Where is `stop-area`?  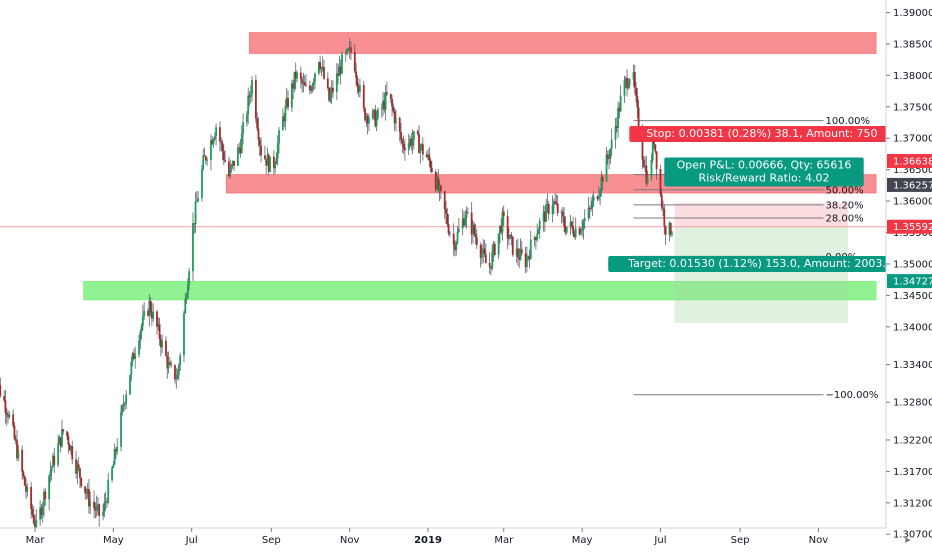 stop-area is located at coordinates (761, 214).